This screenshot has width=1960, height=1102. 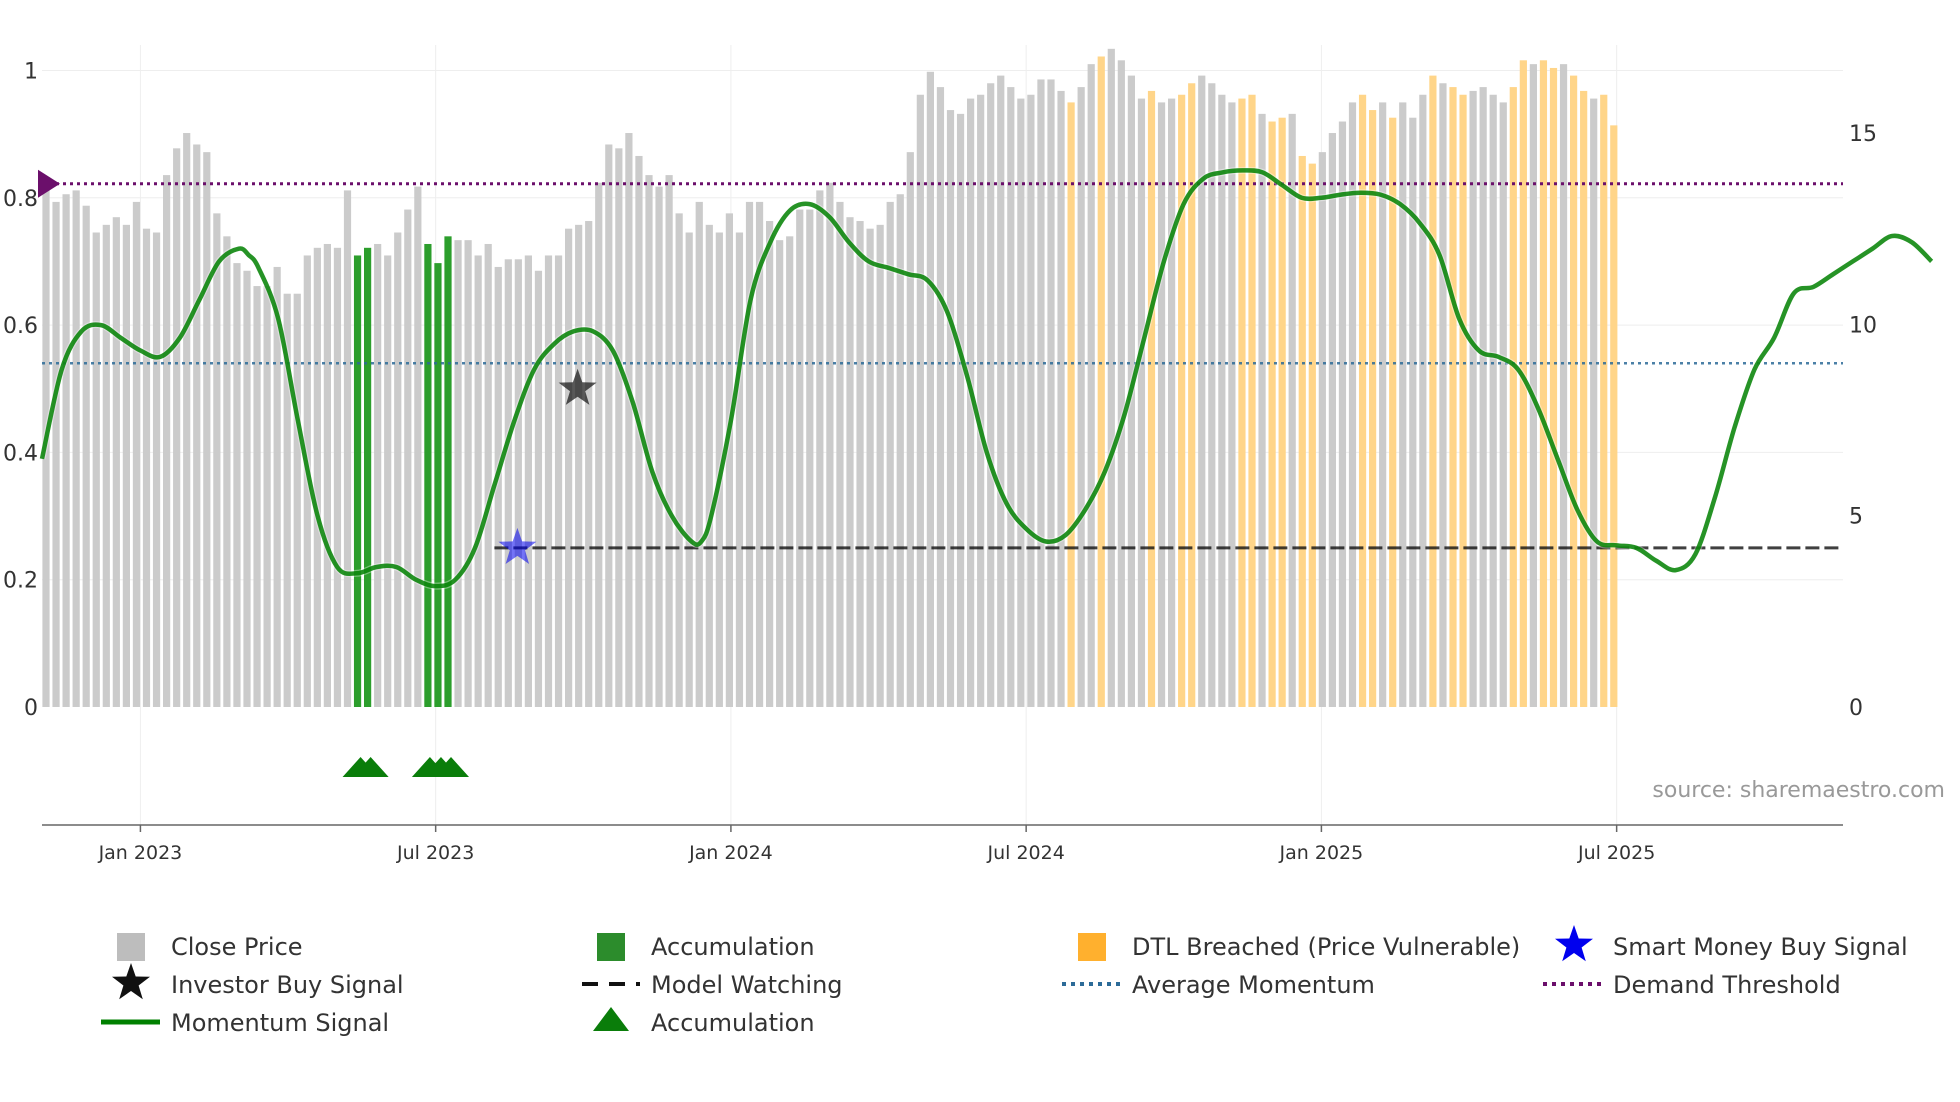 What do you see at coordinates (733, 1023) in the screenshot?
I see `legend-accum-marker-label: Accumulation` at bounding box center [733, 1023].